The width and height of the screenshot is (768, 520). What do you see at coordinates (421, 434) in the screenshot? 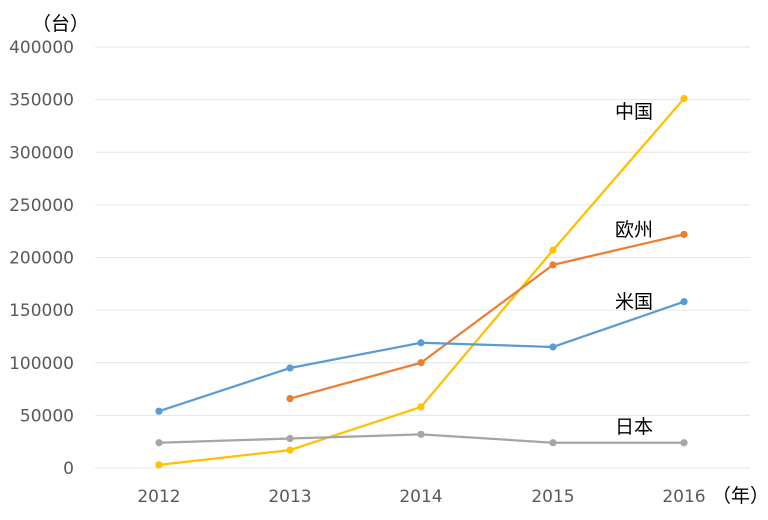
I see `data-point-3-2014` at bounding box center [421, 434].